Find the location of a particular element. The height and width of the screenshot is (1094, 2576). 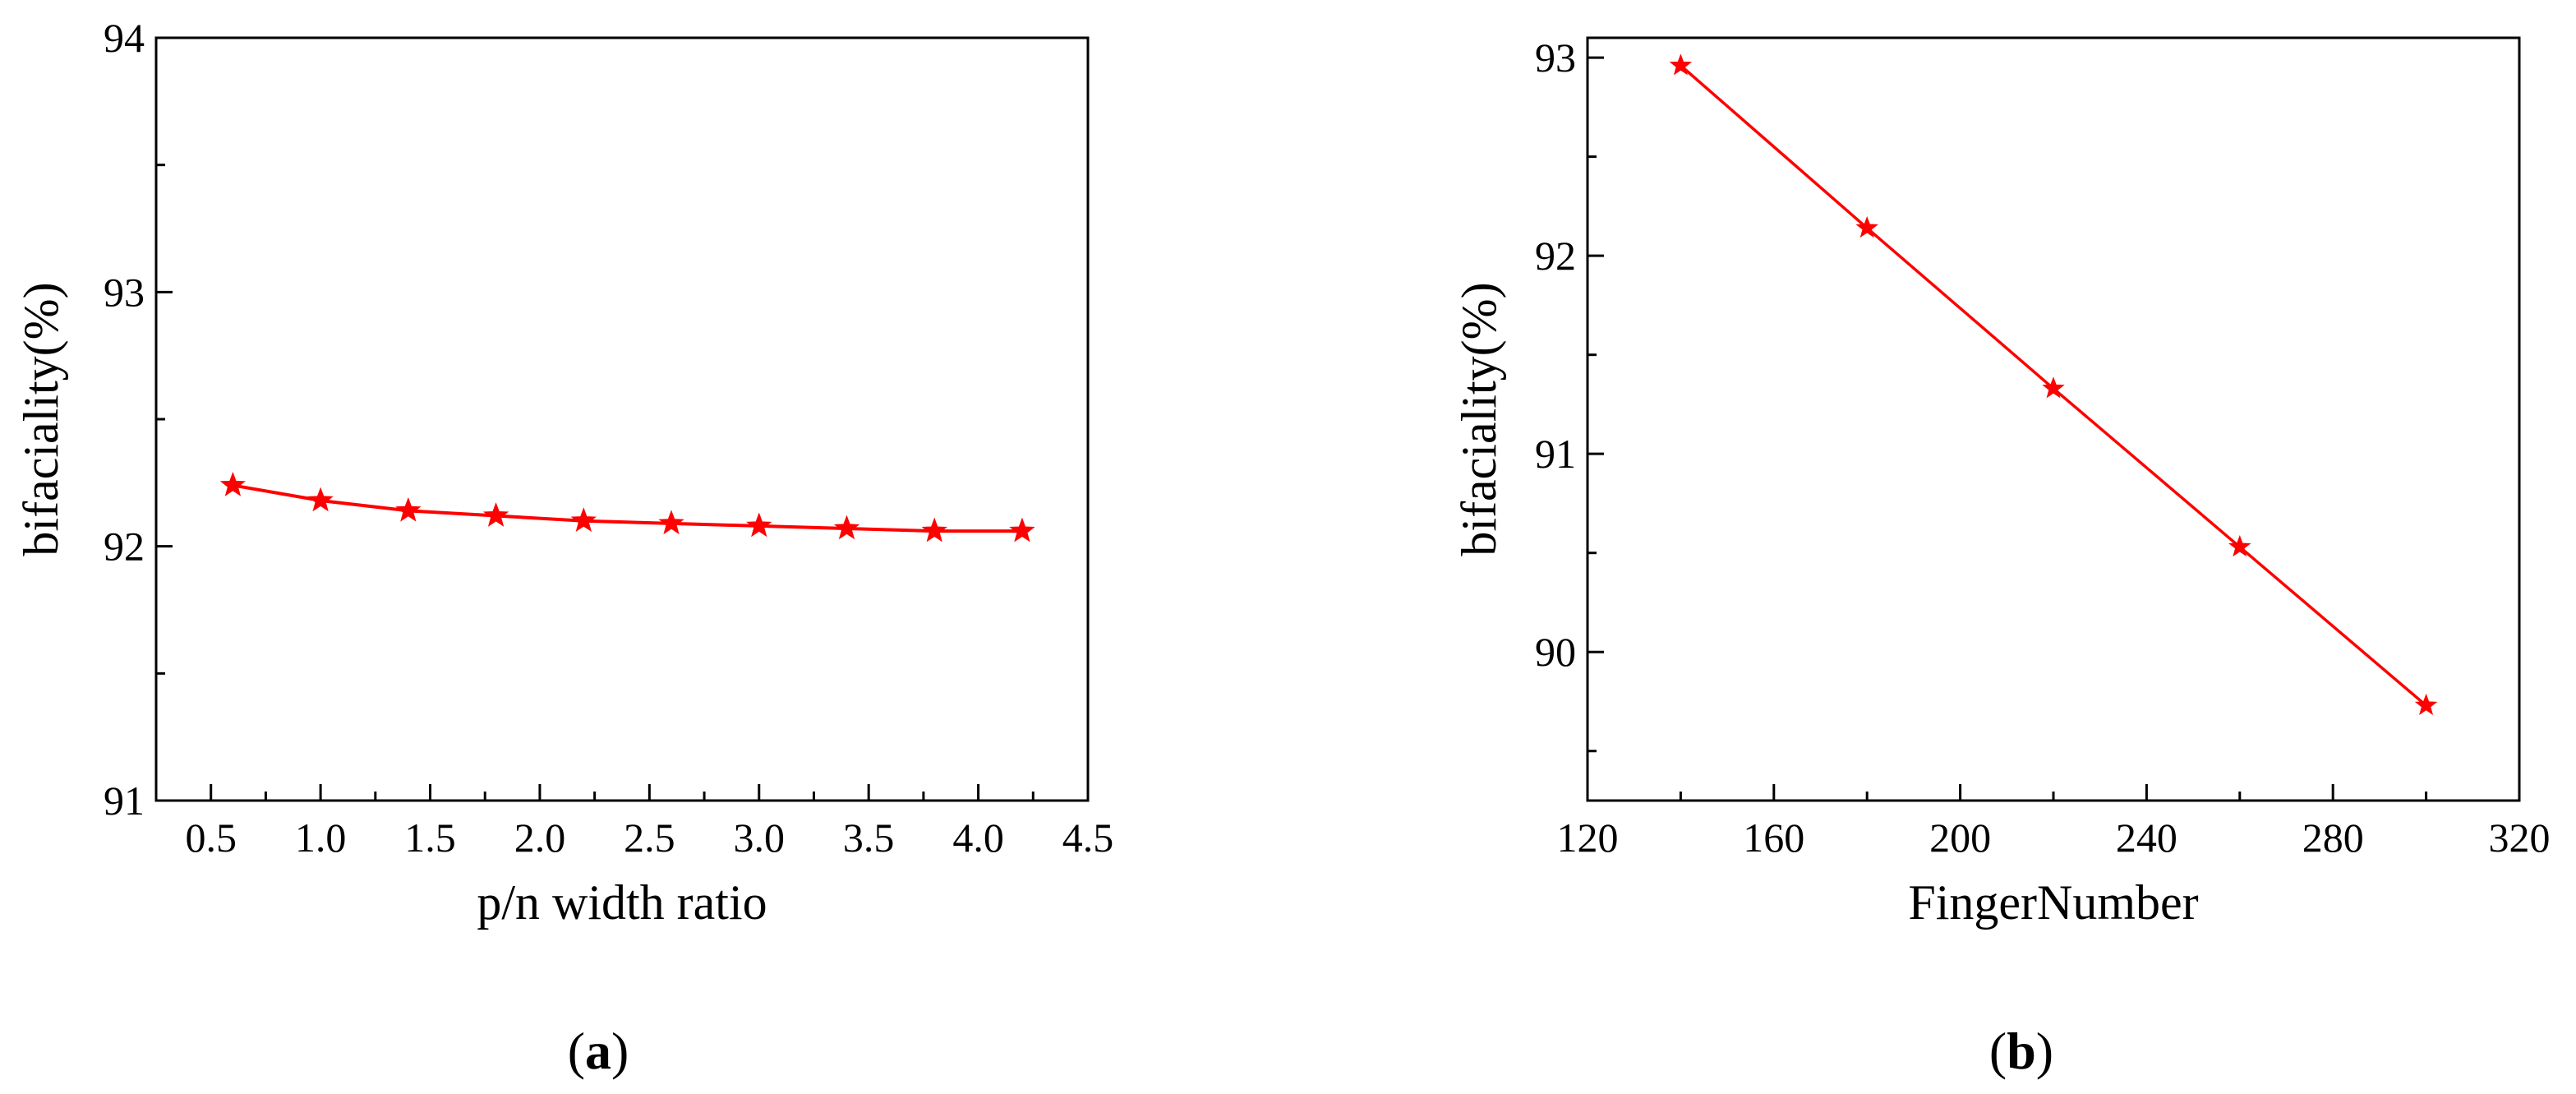

chart-a-x-tick-label: 2.0 is located at coordinates (540, 838).